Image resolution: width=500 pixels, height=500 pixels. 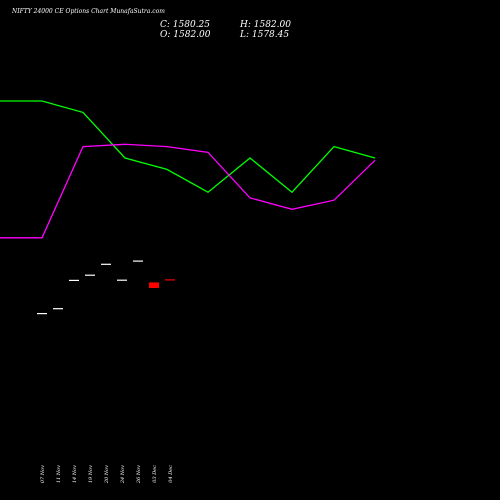 I want to click on x-tick-label: 14 Nov, so click(x=75, y=474).